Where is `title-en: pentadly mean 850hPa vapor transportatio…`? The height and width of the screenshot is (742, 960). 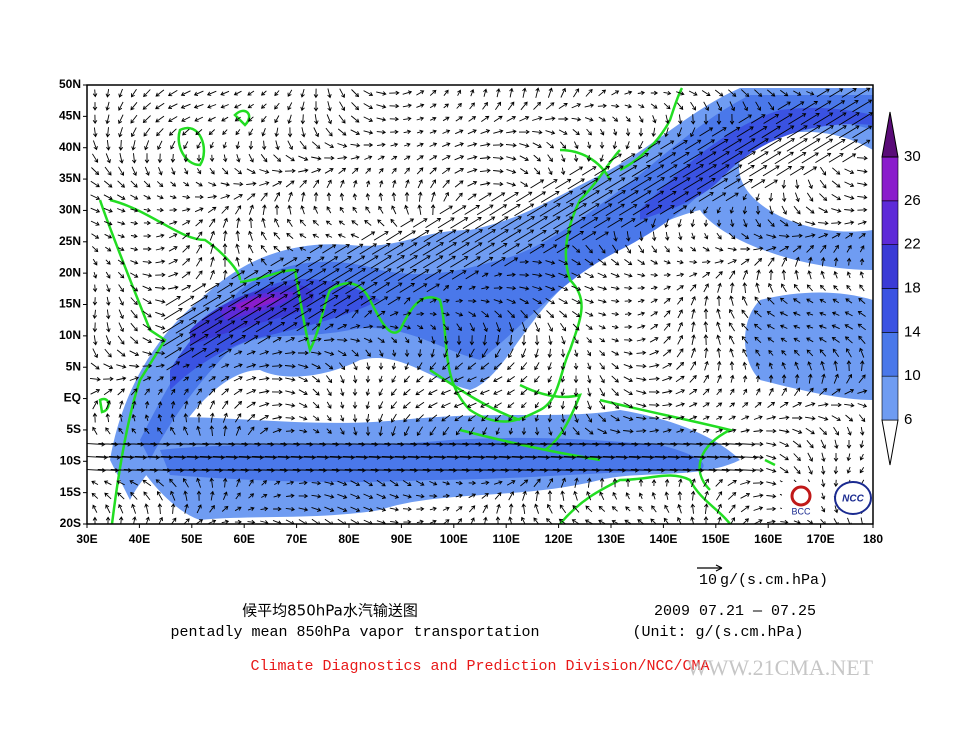 title-en: pentadly mean 850hPa vapor transportatio… is located at coordinates (354, 632).